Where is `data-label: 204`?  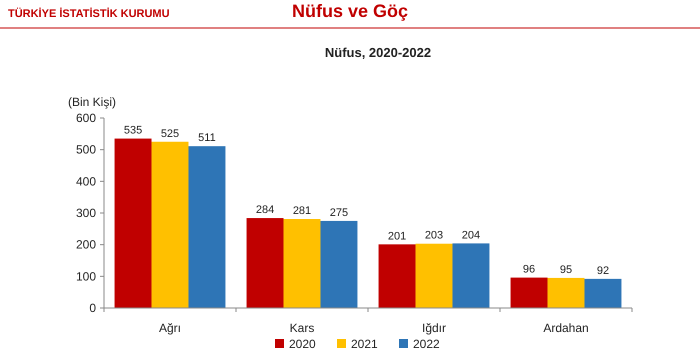
data-label: 204 is located at coordinates (471, 235).